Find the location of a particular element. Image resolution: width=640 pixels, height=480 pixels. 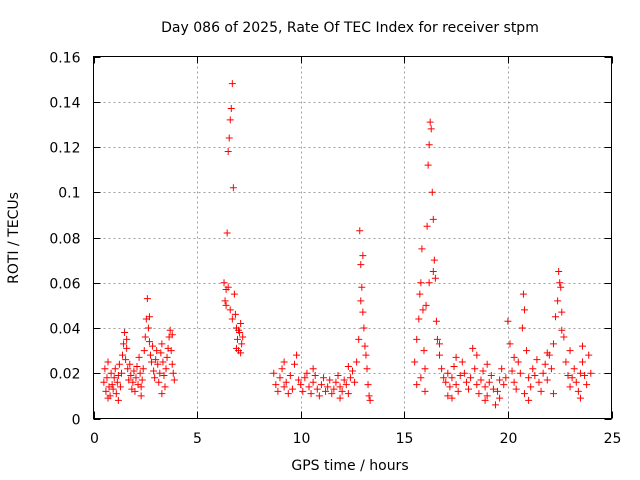

x-tick-label: 10 is located at coordinates (302, 439).